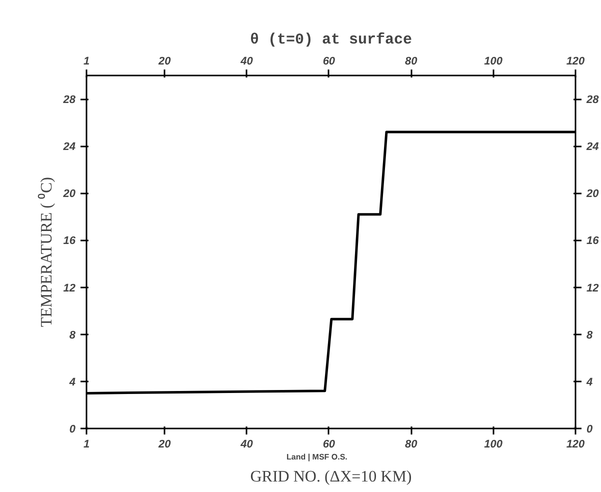  What do you see at coordinates (164, 62) in the screenshot?
I see `x-tick-label: 20` at bounding box center [164, 62].